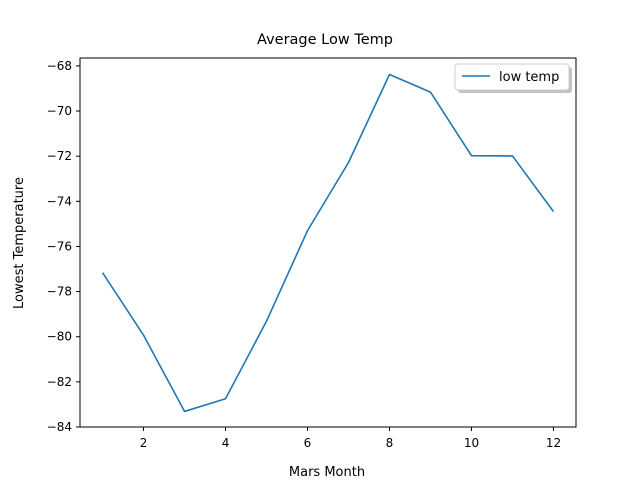  What do you see at coordinates (327, 472) in the screenshot?
I see `x-axis-label: Mars Month` at bounding box center [327, 472].